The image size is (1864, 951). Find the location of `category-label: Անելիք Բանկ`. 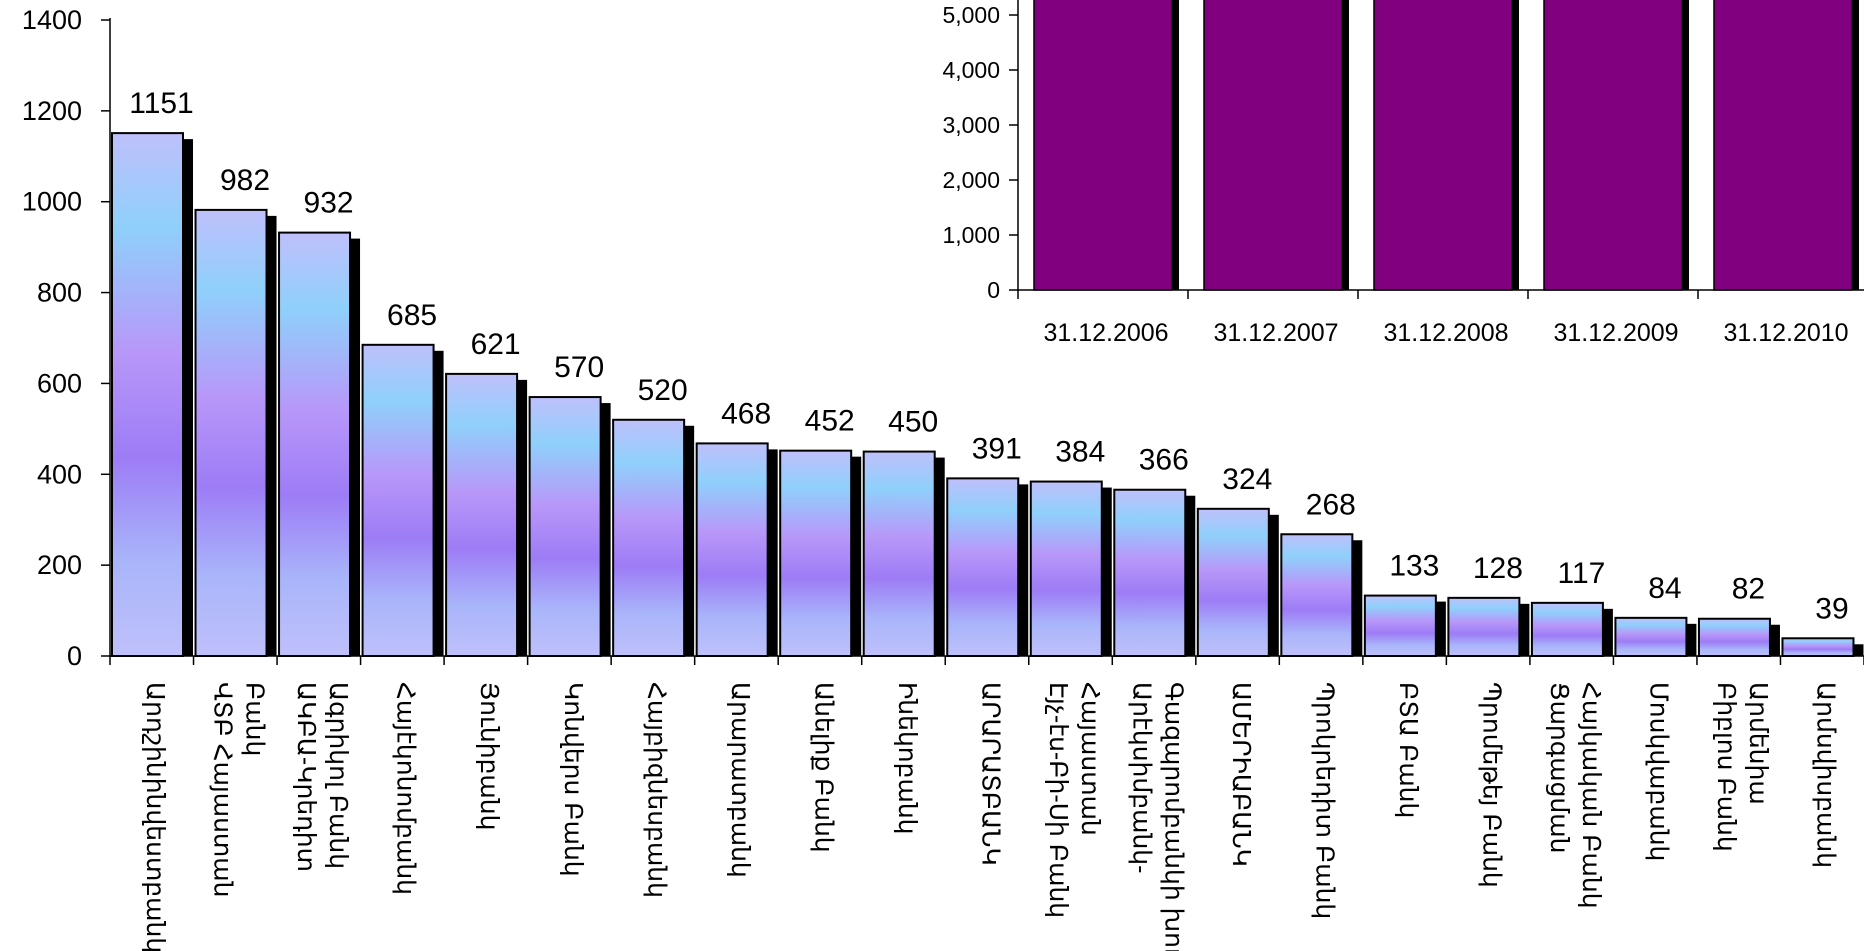

category-label: Անելիք Բանկ is located at coordinates (823, 767).